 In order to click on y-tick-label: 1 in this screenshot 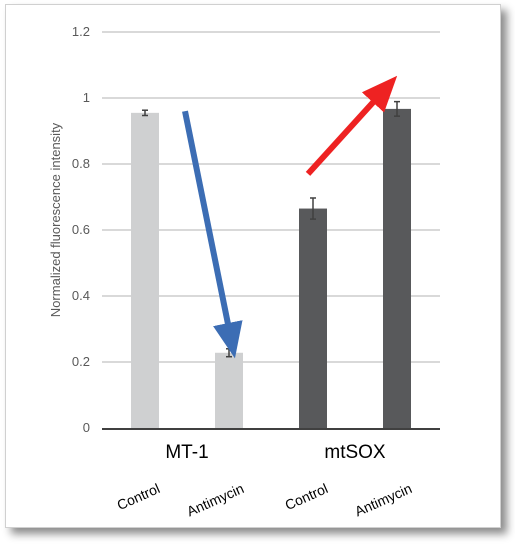, I will do `click(86, 97)`.